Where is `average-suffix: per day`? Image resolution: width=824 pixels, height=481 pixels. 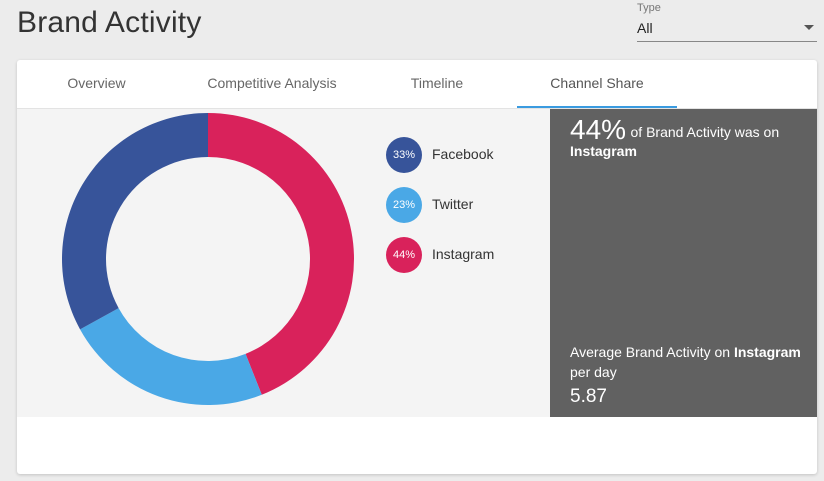
average-suffix: per day is located at coordinates (593, 372).